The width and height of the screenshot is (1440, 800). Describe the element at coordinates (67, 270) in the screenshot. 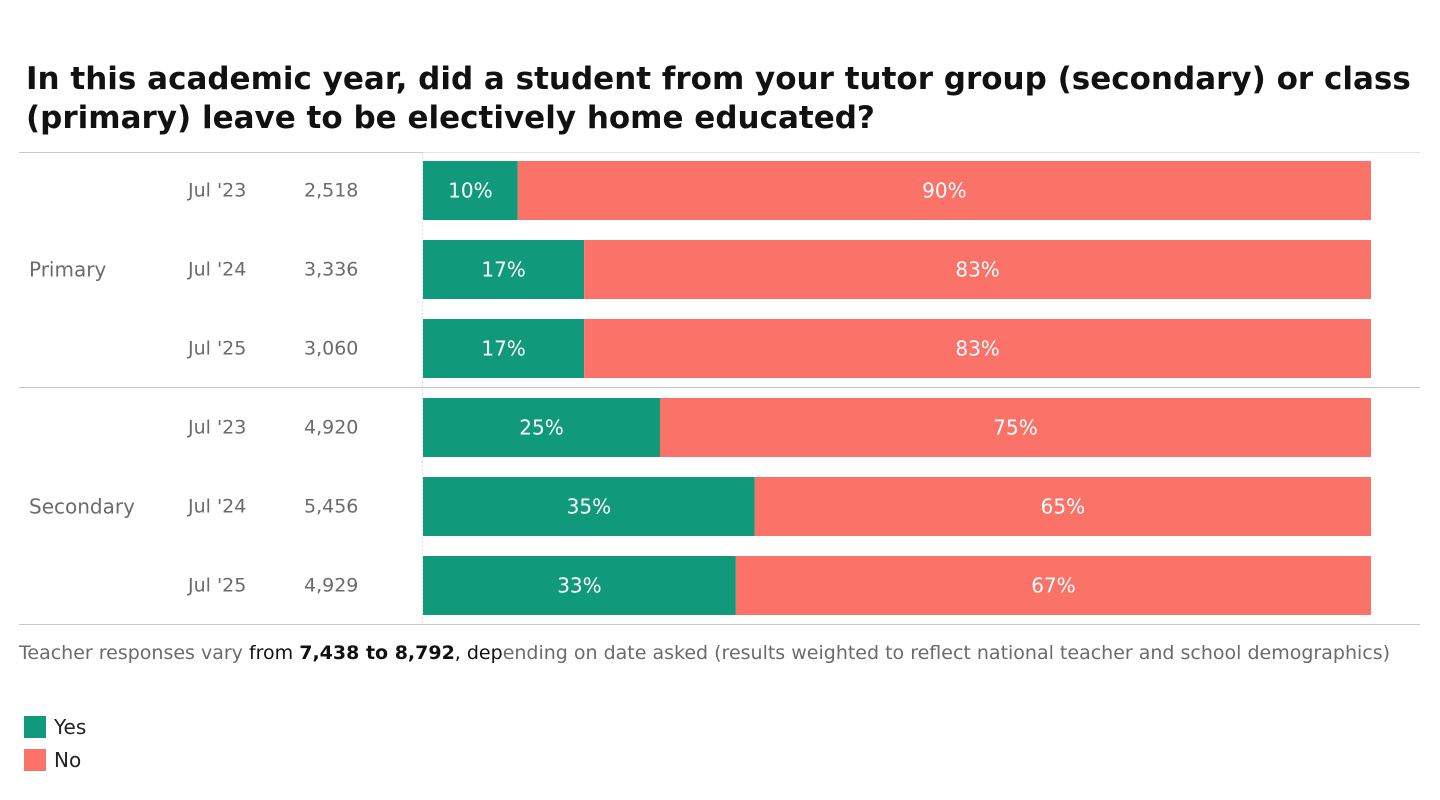

I see `group-label-primary: Primary` at that location.